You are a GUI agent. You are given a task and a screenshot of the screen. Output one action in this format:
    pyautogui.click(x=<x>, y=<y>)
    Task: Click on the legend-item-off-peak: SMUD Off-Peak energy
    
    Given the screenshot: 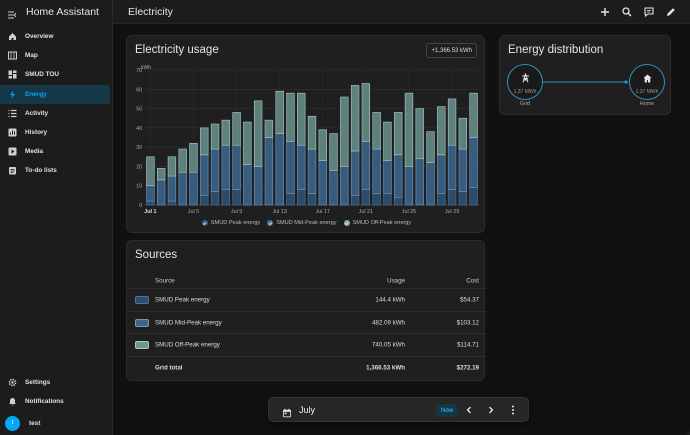 What is the action you would take?
    pyautogui.click(x=377, y=223)
    